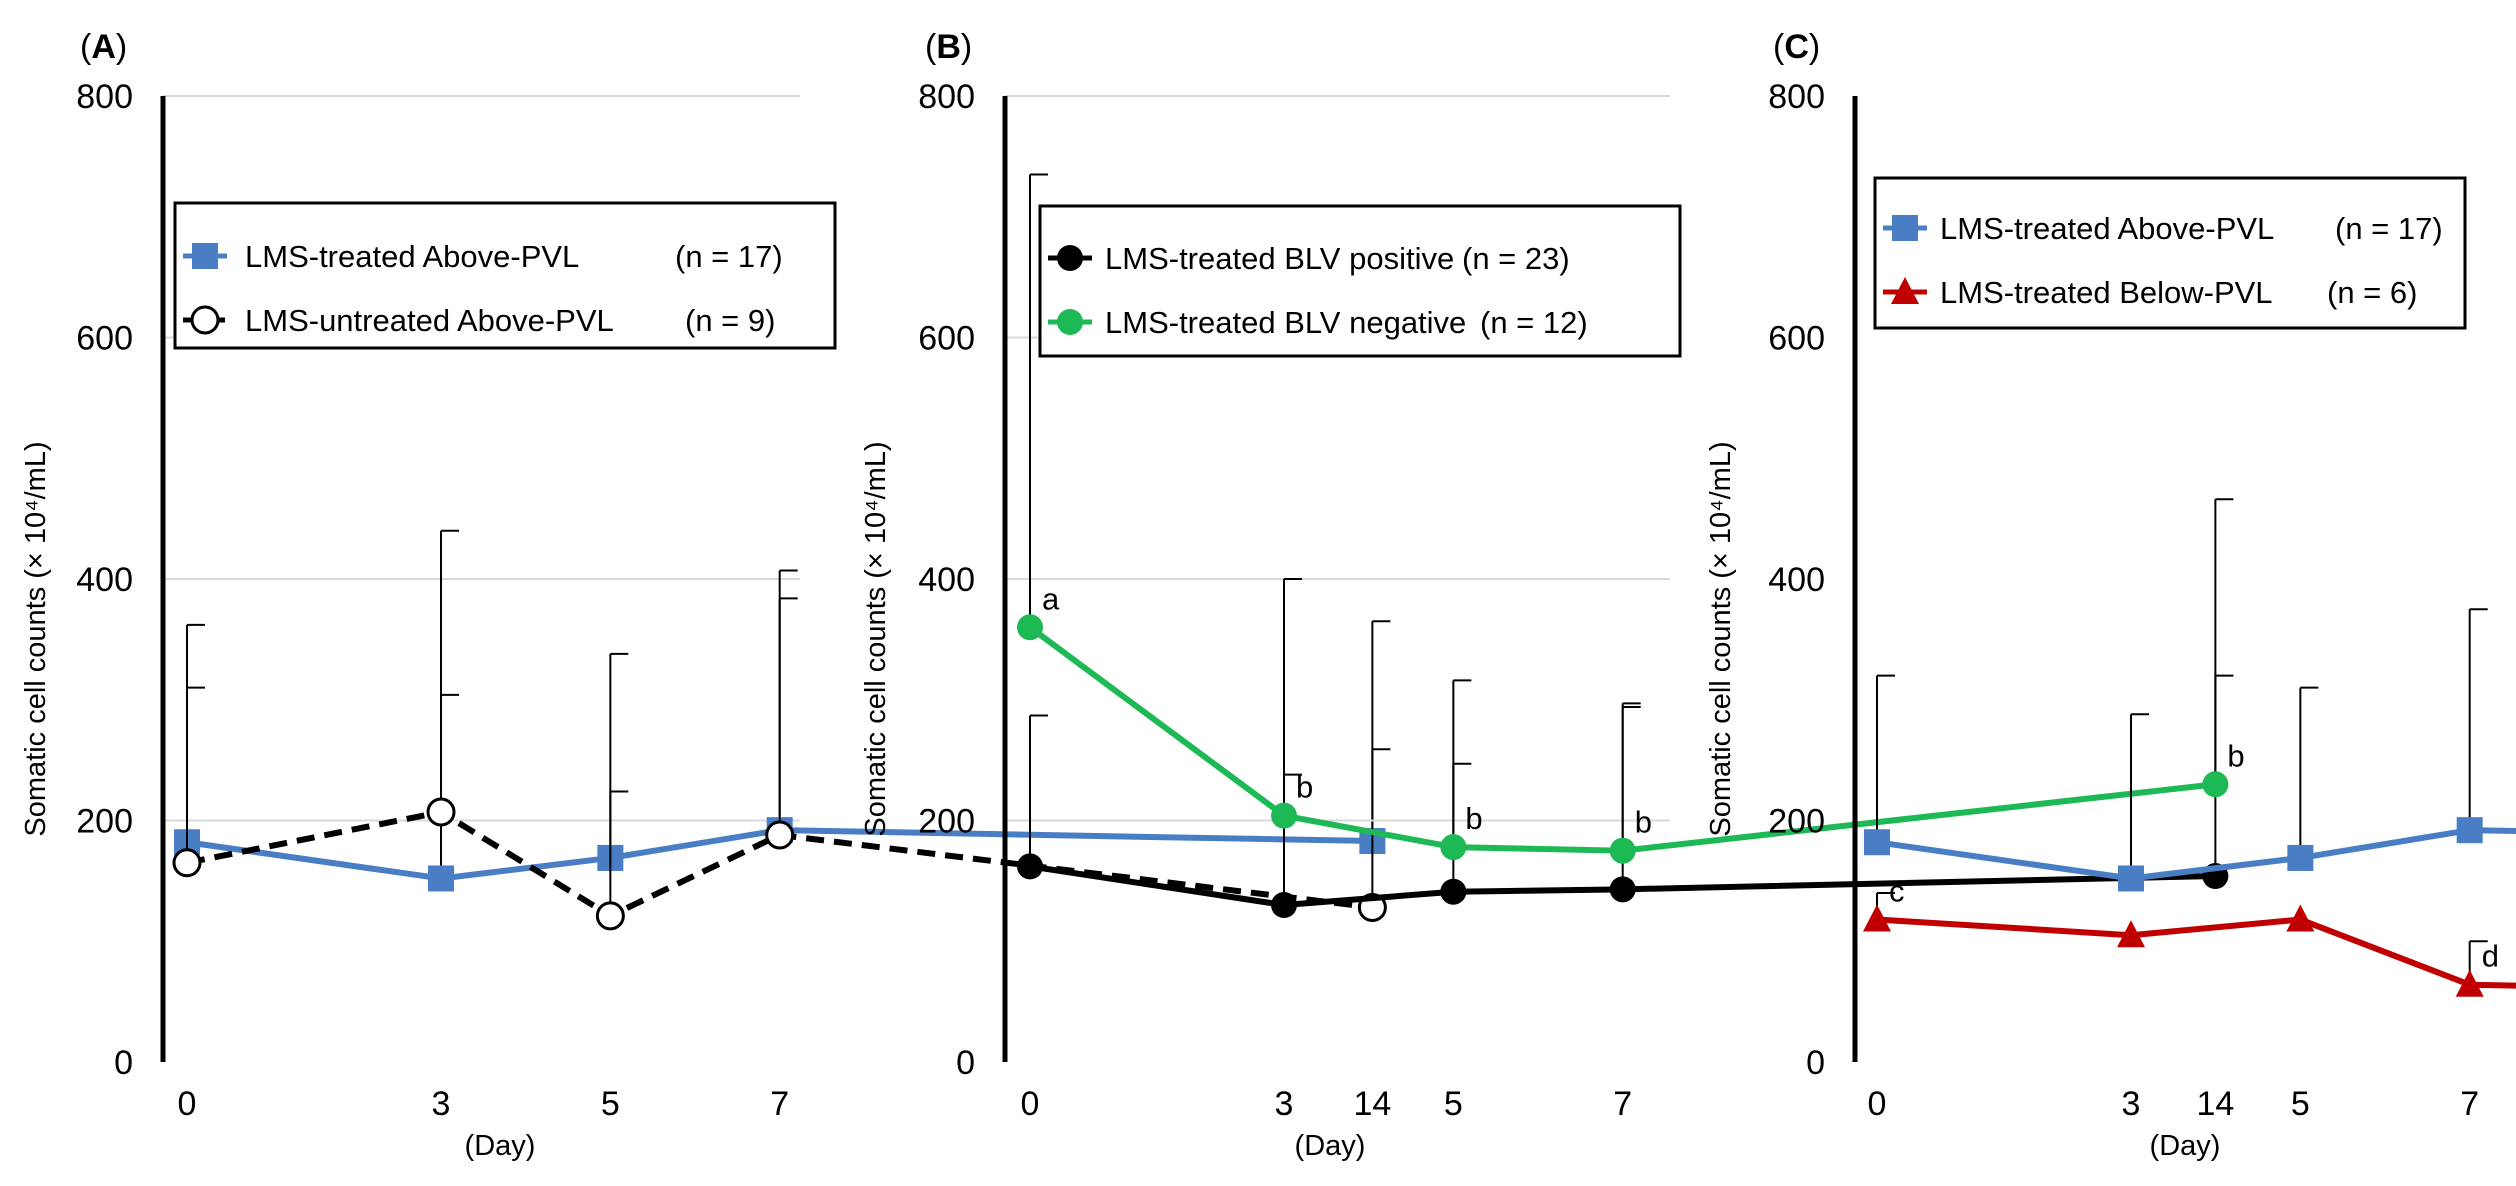 The image size is (2516, 1186). I want to click on legend-label: LMS-untreated Above-PVL, so click(429, 320).